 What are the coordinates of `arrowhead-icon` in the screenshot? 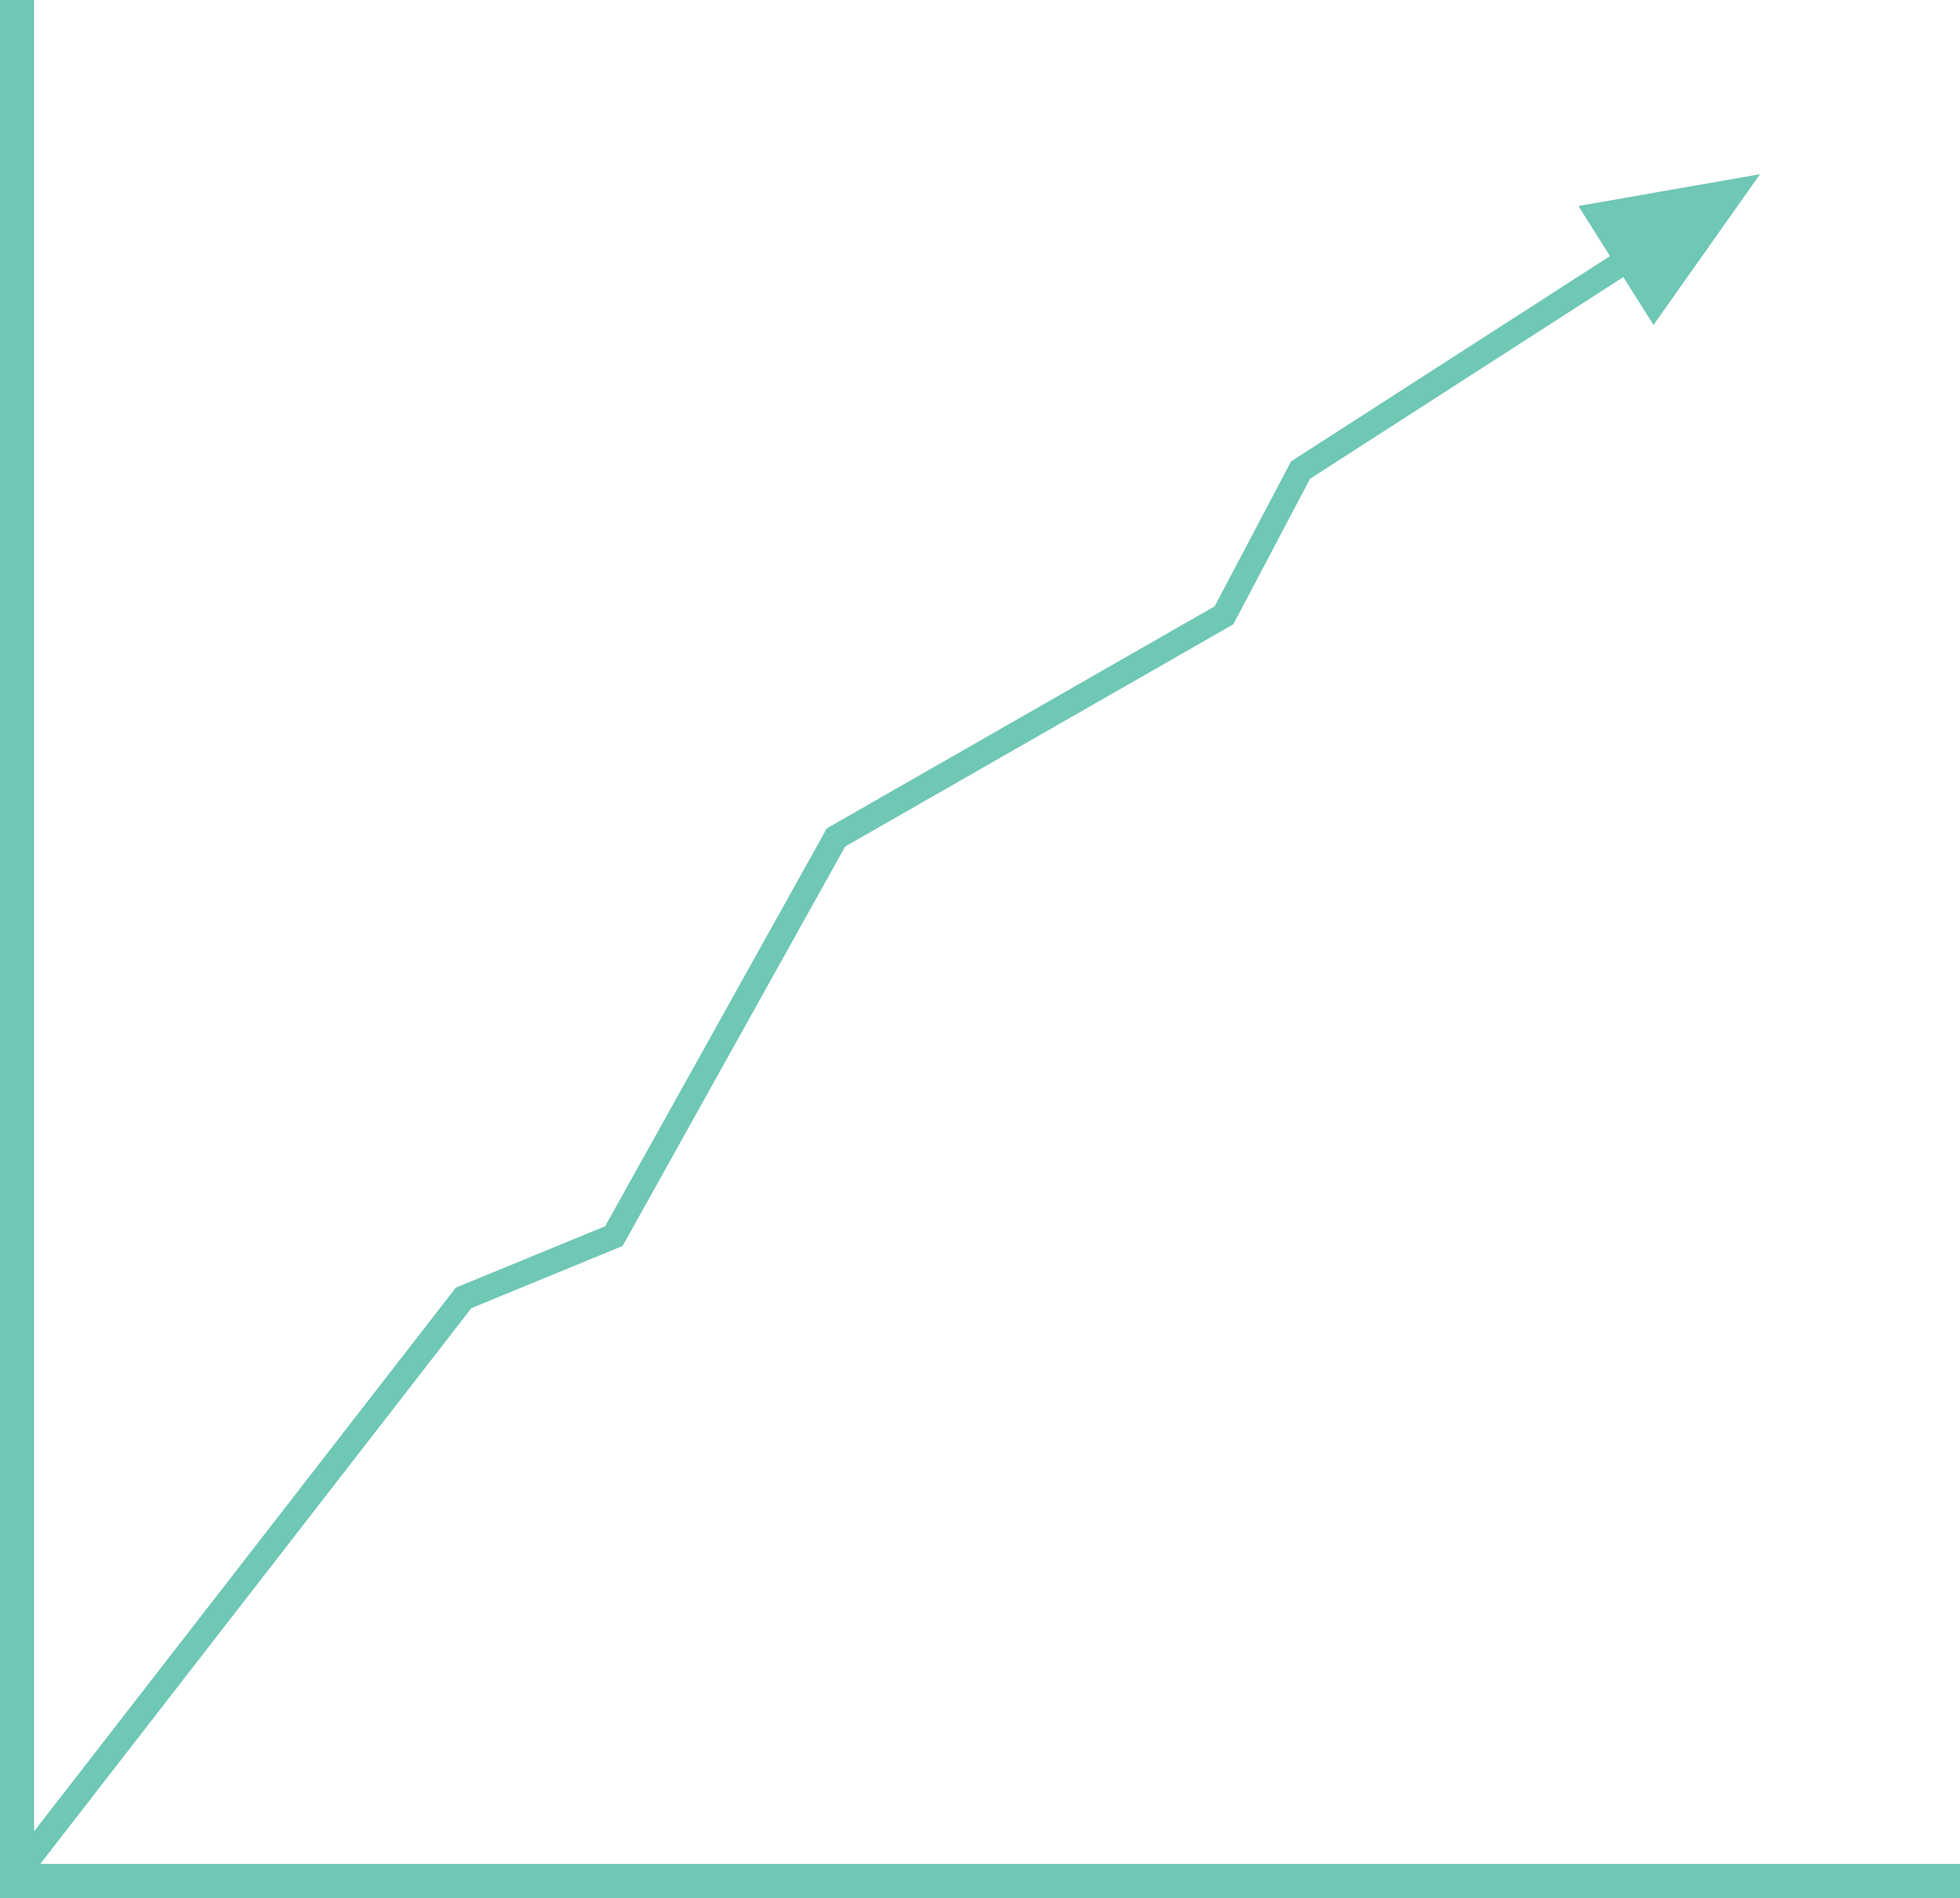 It's located at (1669, 249).